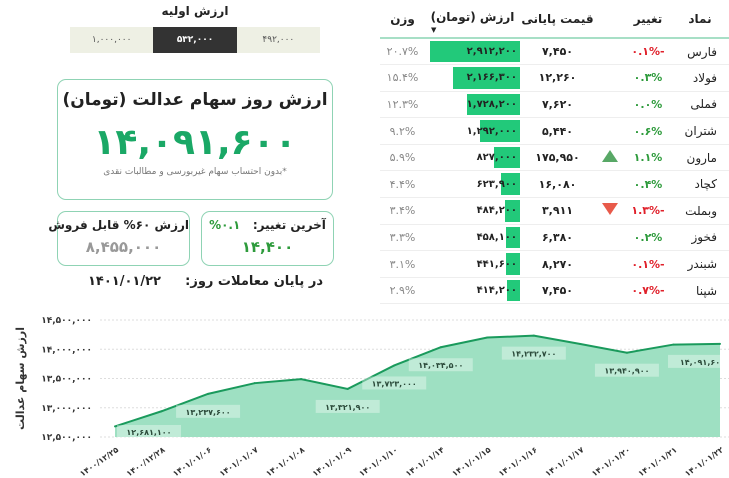  I want to click on symbol-cell: کچاد, so click(700, 184).